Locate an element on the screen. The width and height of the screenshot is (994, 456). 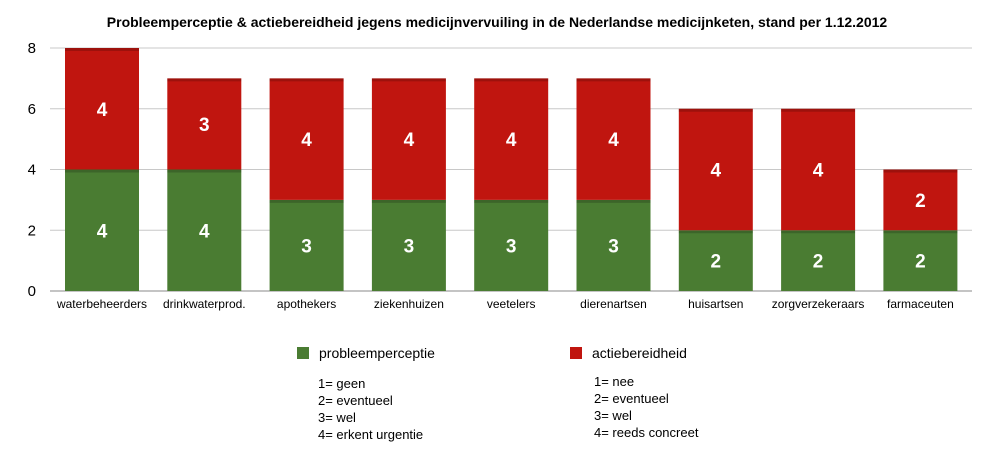
legend-swatch-green is located at coordinates (303, 353).